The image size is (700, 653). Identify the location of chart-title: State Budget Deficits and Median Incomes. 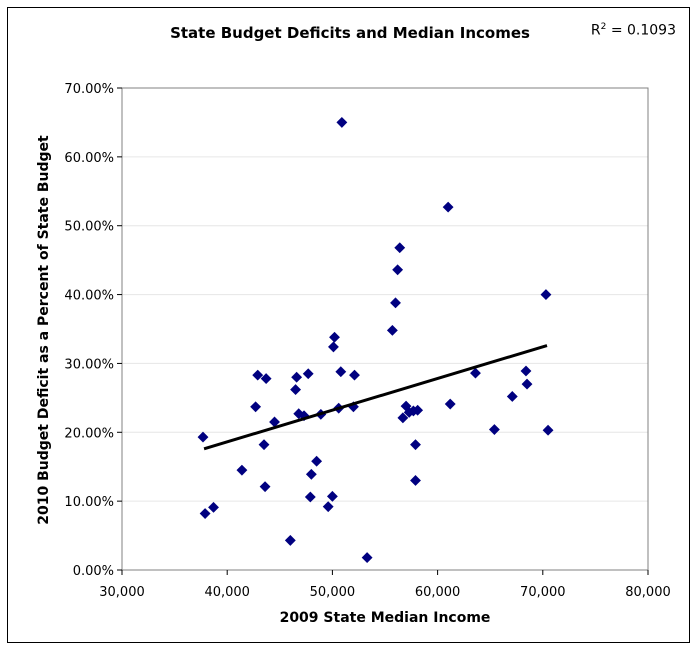
(350, 33).